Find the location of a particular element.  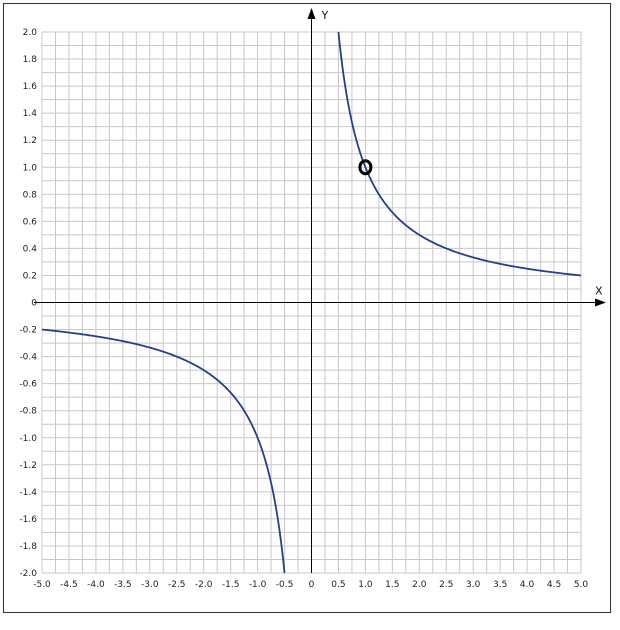

y-tick-label: 0.2 is located at coordinates (30, 276).